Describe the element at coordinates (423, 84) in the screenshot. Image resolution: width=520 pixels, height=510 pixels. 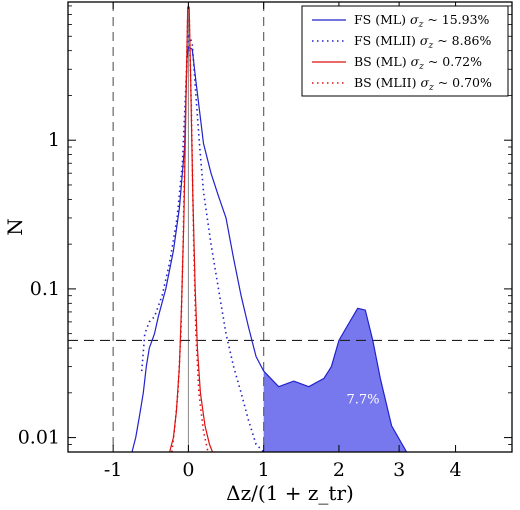
I see `legend-label: BS (MLII) σz ~ 0.70%` at that location.